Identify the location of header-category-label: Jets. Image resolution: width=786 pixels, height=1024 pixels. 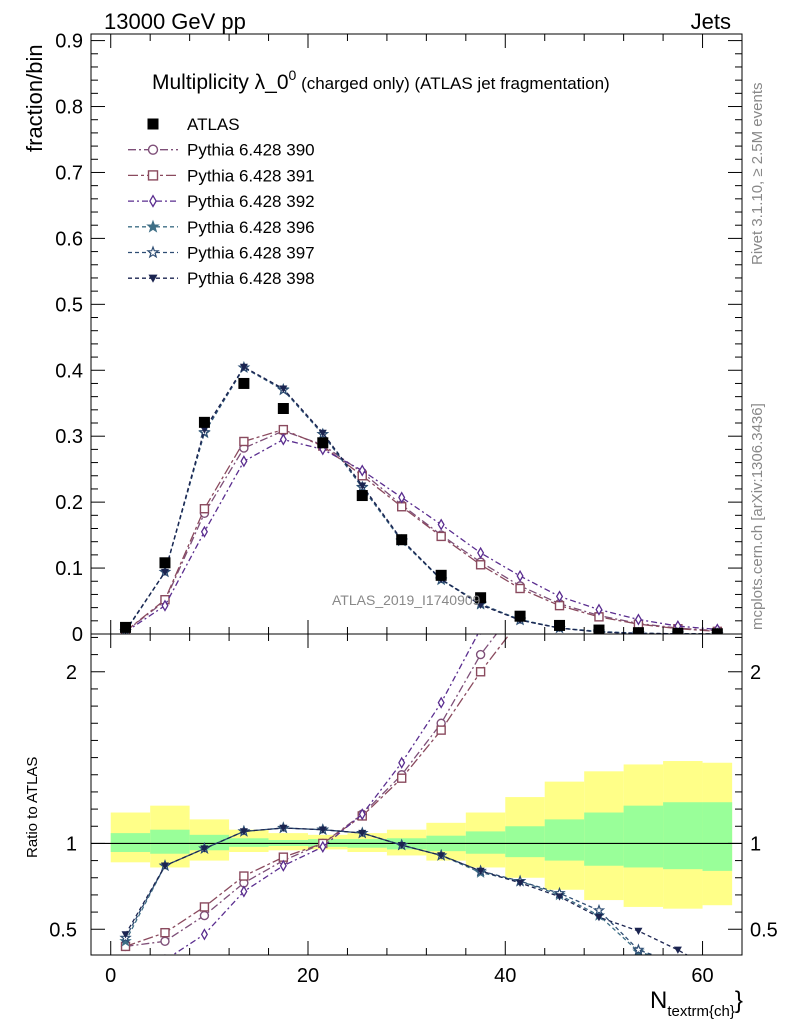
(711, 21).